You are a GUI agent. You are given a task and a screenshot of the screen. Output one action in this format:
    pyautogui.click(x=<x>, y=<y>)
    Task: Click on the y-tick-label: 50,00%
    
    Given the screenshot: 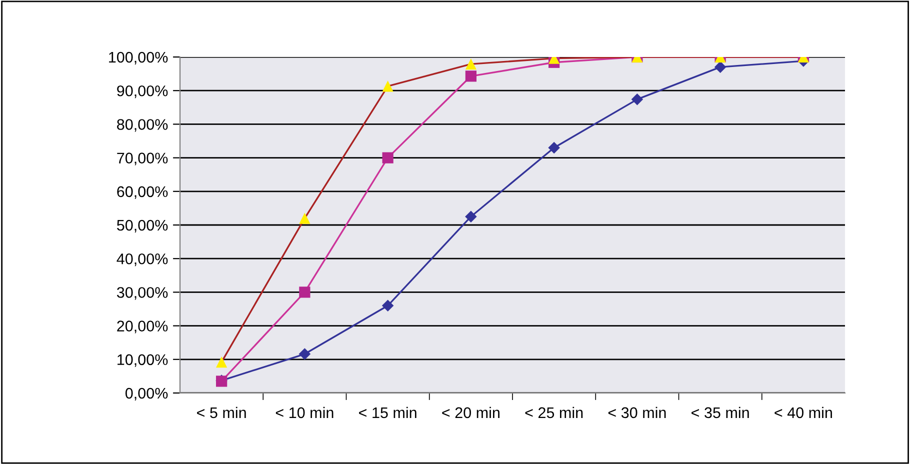 What is the action you would take?
    pyautogui.click(x=142, y=226)
    